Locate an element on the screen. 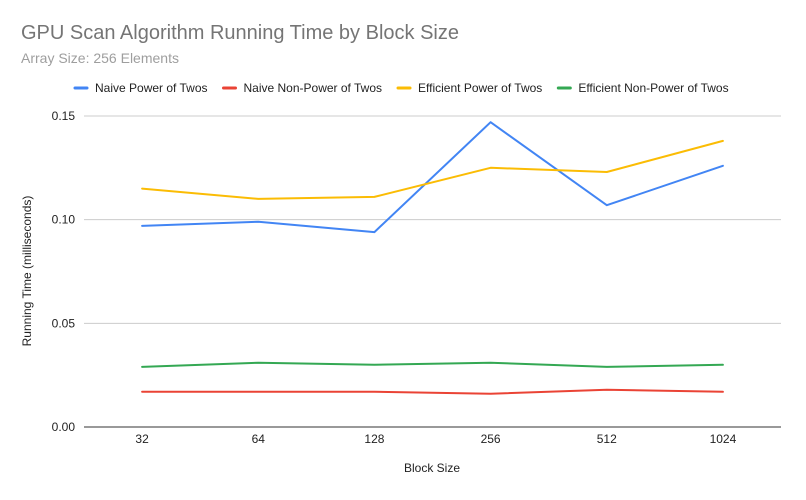 Image resolution: width=806 pixels, height=500 pixels. chart-subtitle: Array Size: 256 Elements is located at coordinates (100, 58).